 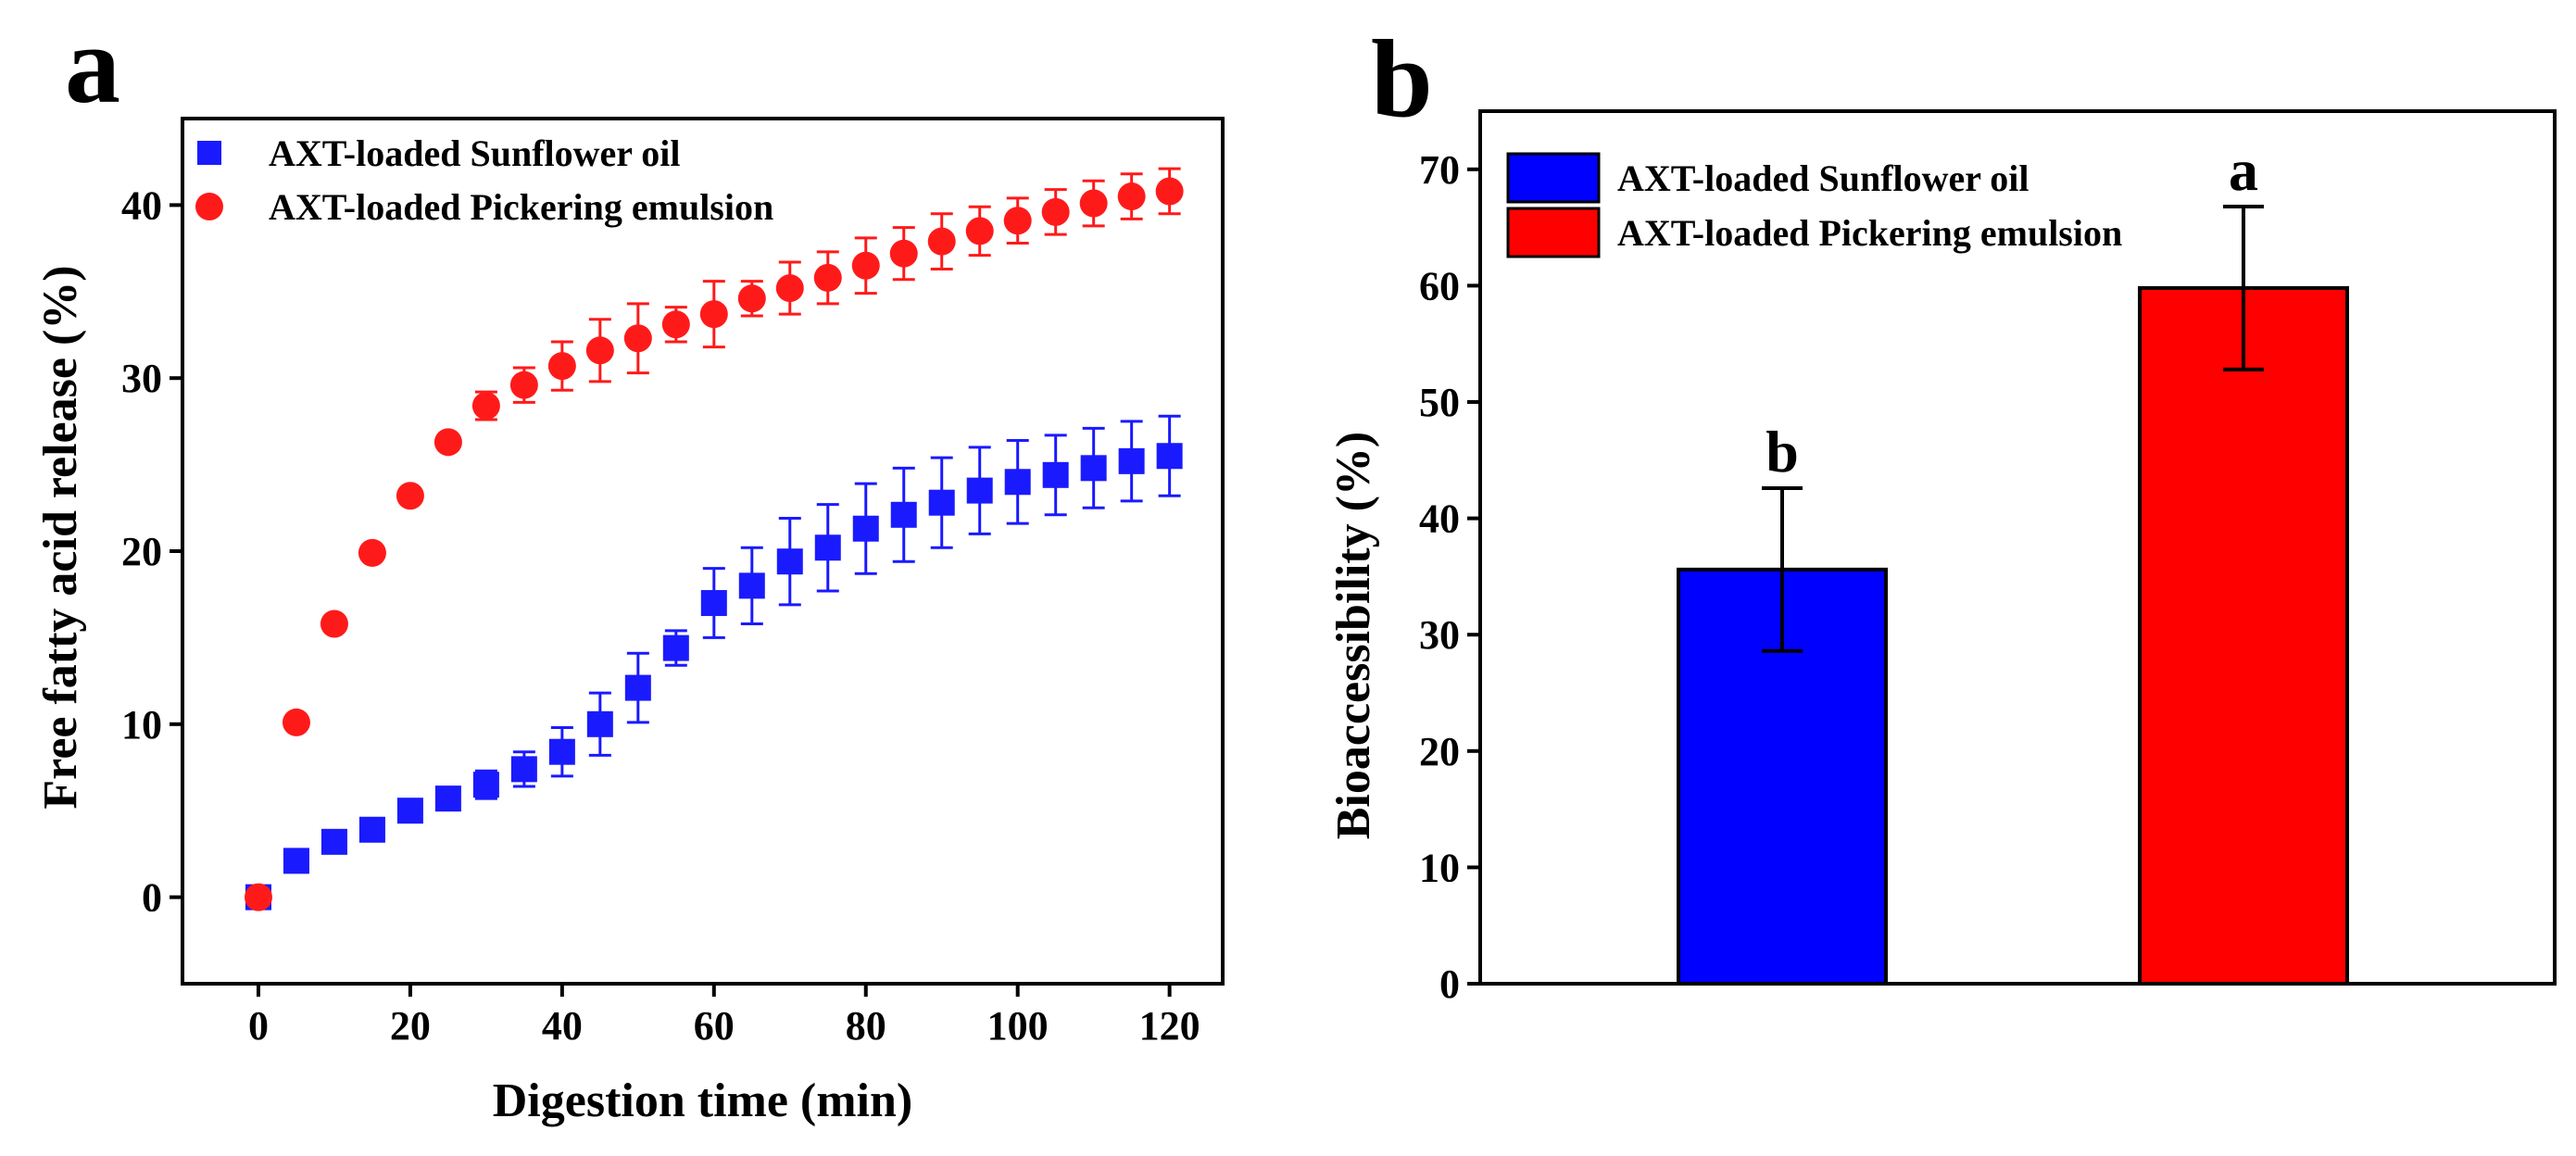 I want to click on panel-b-label: b, so click(x=1402, y=79).